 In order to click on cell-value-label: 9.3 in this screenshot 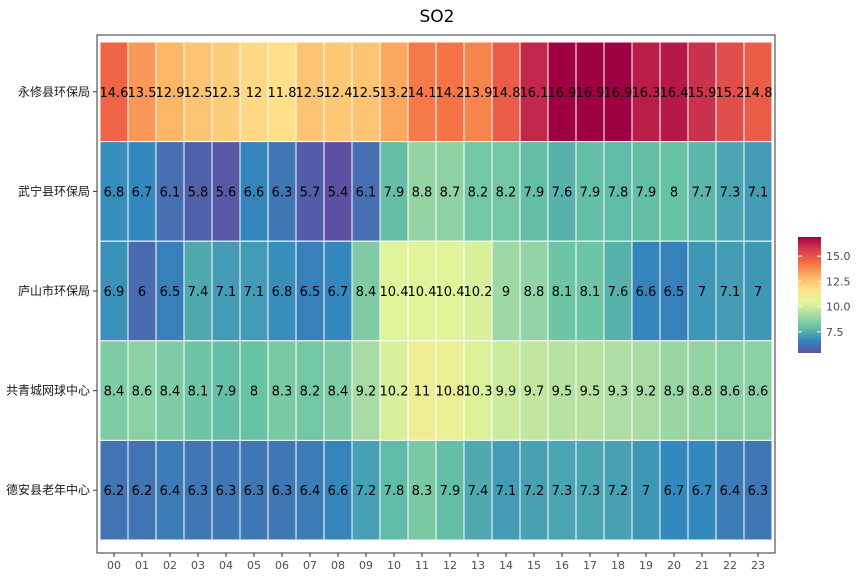, I will do `click(618, 392)`.